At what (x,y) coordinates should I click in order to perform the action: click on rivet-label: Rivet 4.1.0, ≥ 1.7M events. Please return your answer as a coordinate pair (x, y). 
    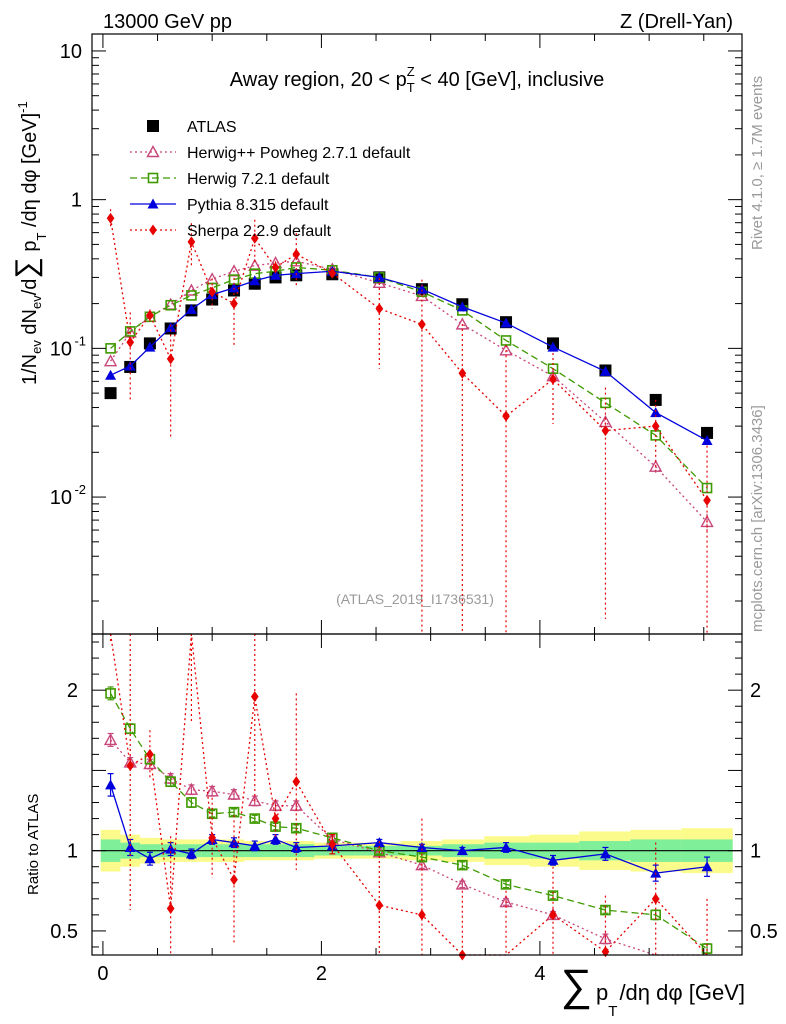
    Looking at the image, I should click on (757, 163).